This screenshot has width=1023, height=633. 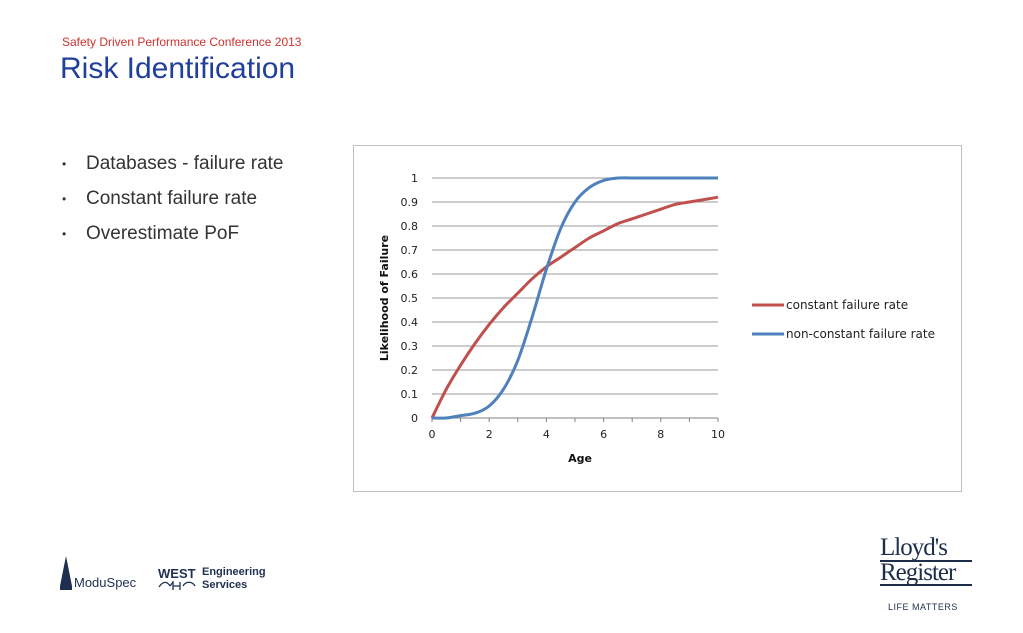 I want to click on x-tick-label: 0, so click(x=432, y=434).